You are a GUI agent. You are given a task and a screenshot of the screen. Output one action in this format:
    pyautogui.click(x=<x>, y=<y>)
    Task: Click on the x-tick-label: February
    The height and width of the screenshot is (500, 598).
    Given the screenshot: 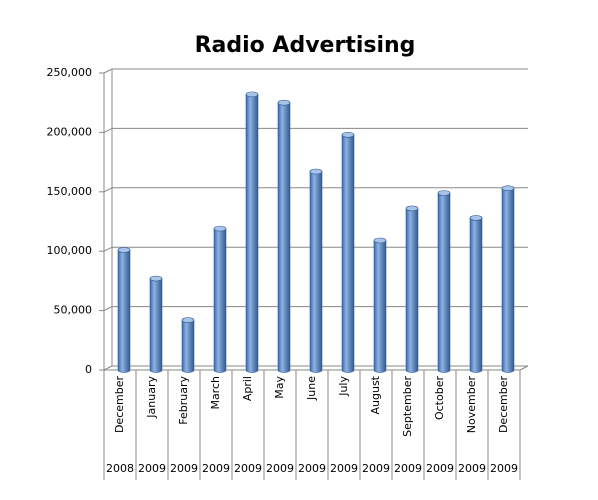 What is the action you would take?
    pyautogui.click(x=183, y=400)
    